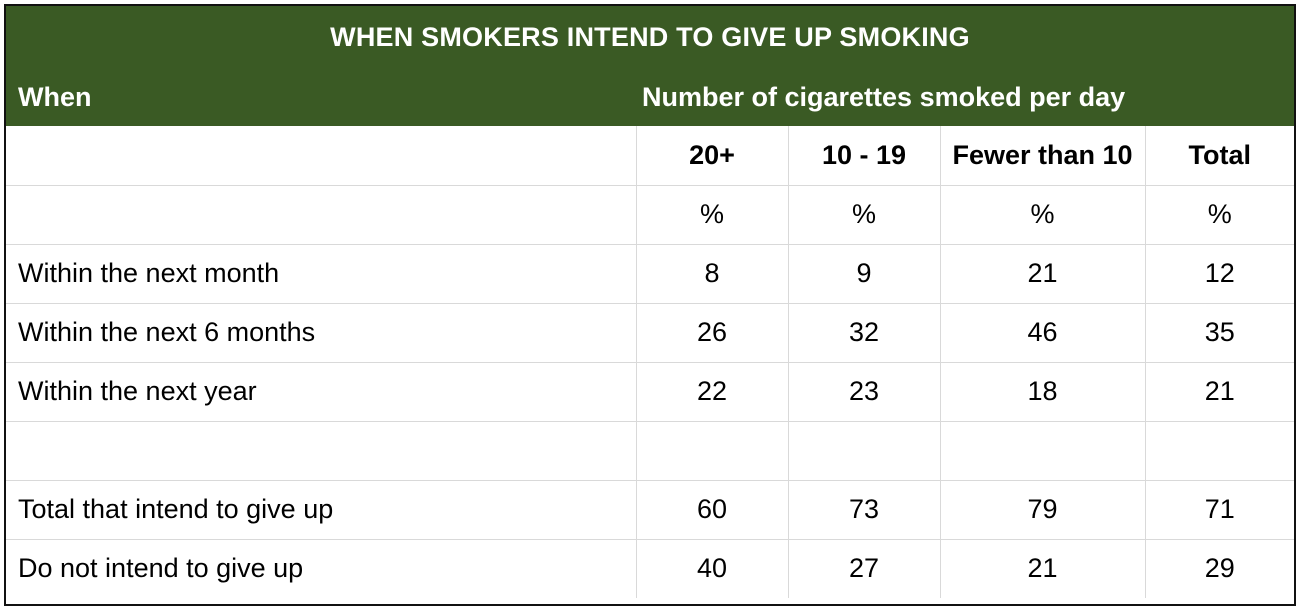 The height and width of the screenshot is (612, 1300). I want to click on value-cell: 12, so click(1219, 274).